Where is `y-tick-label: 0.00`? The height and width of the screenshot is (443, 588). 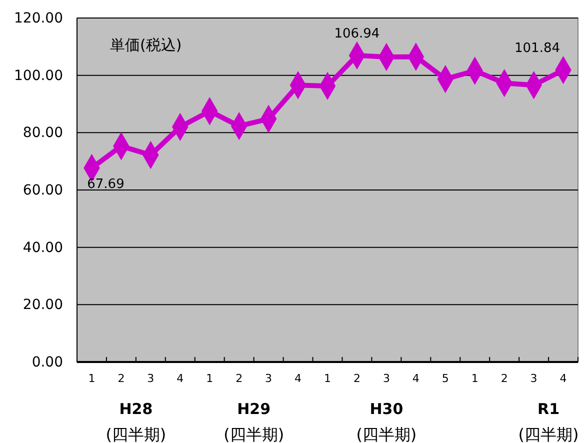 y-tick-label: 0.00 is located at coordinates (47, 362).